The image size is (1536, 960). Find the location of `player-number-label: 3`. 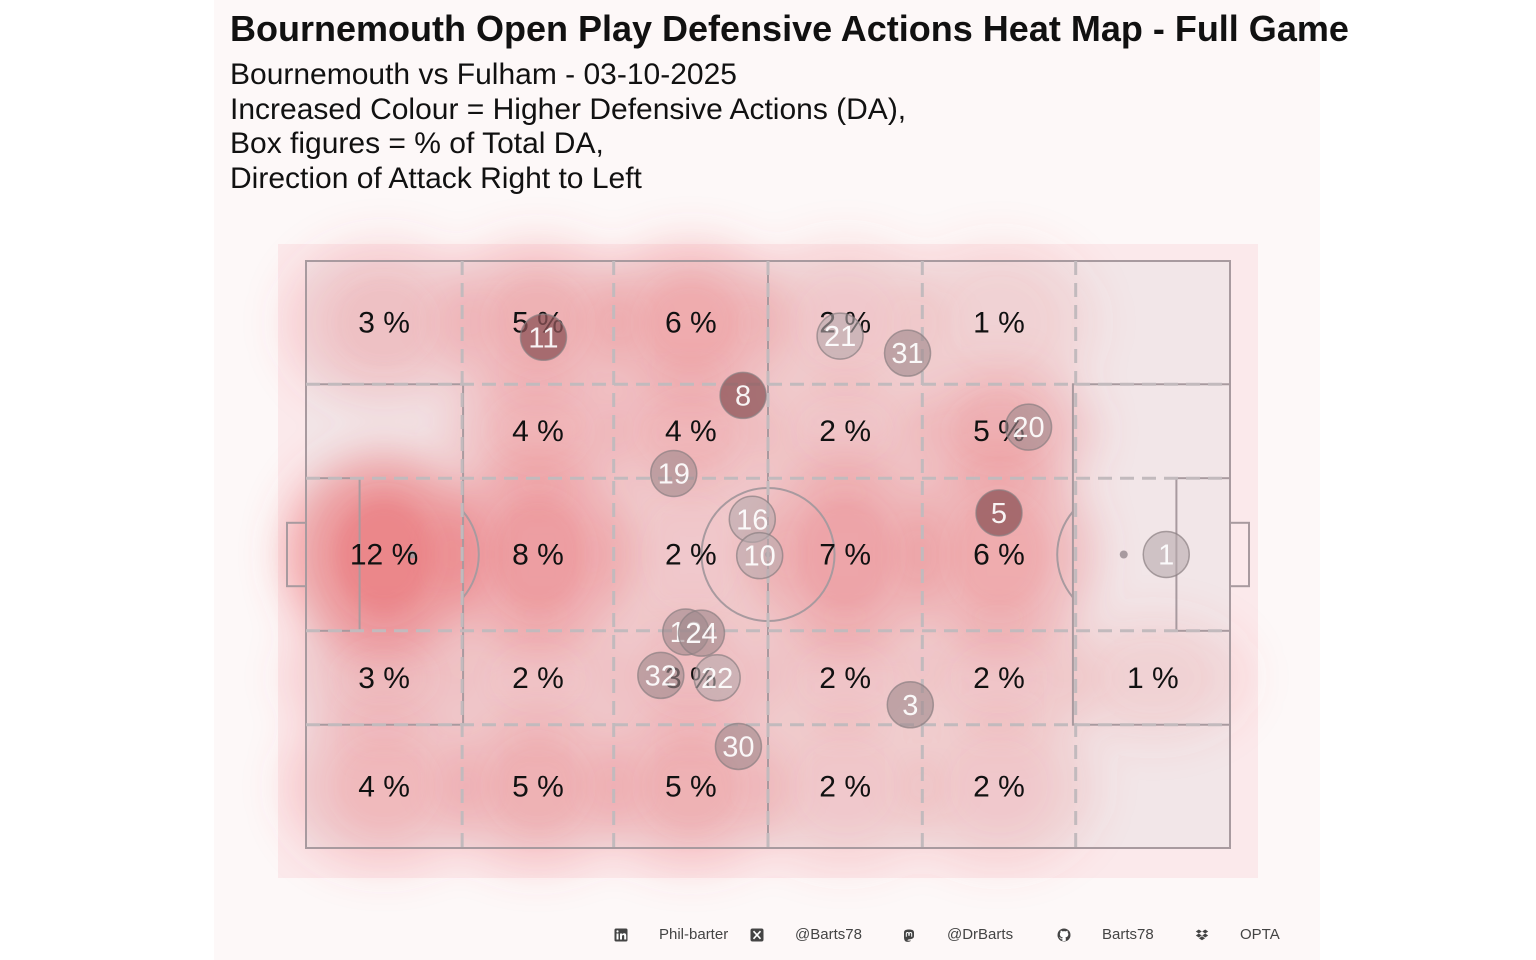

player-number-label: 3 is located at coordinates (910, 706).